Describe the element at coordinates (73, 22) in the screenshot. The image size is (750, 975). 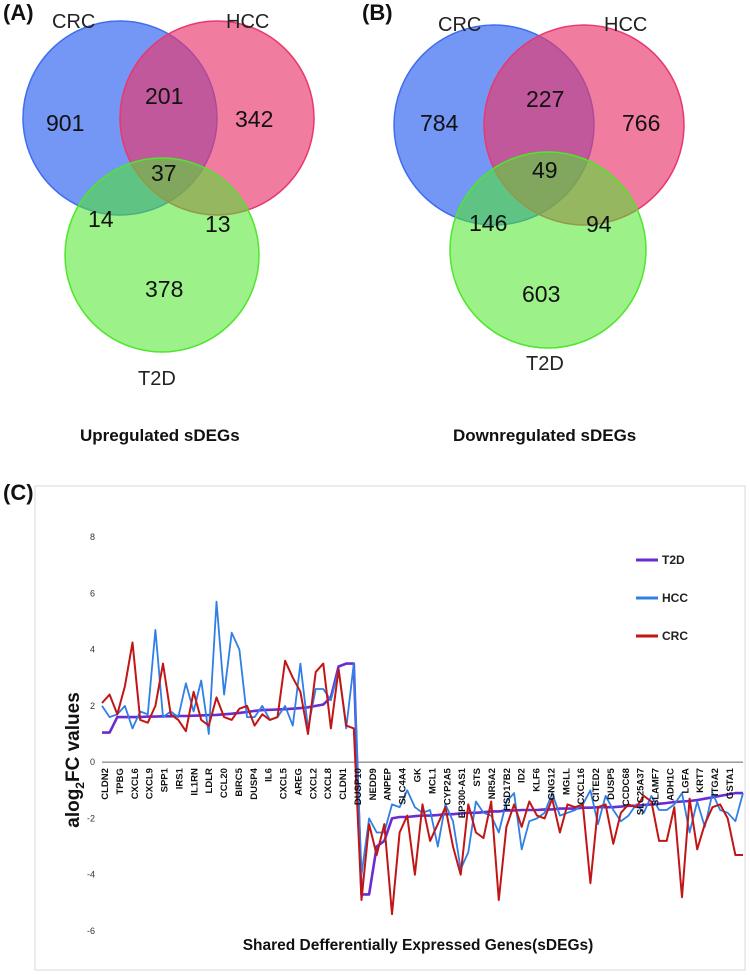
I see `venn-up-crc-label: CRC` at that location.